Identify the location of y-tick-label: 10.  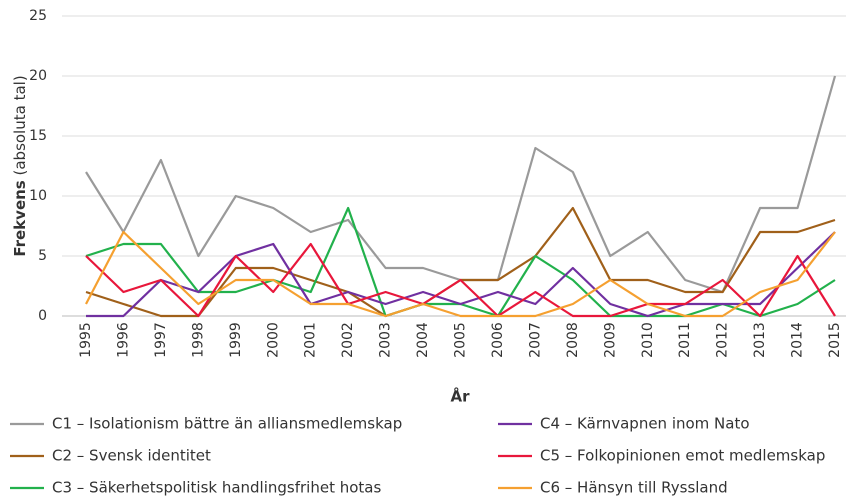
(38, 196).